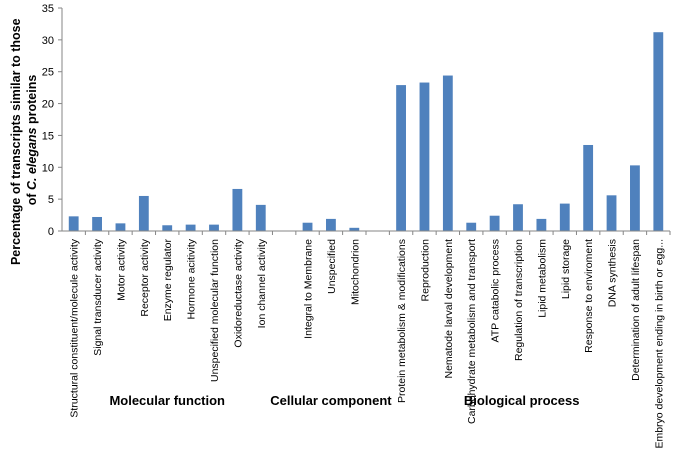  What do you see at coordinates (566, 269) in the screenshot?
I see `category-label: Lipid storage` at bounding box center [566, 269].